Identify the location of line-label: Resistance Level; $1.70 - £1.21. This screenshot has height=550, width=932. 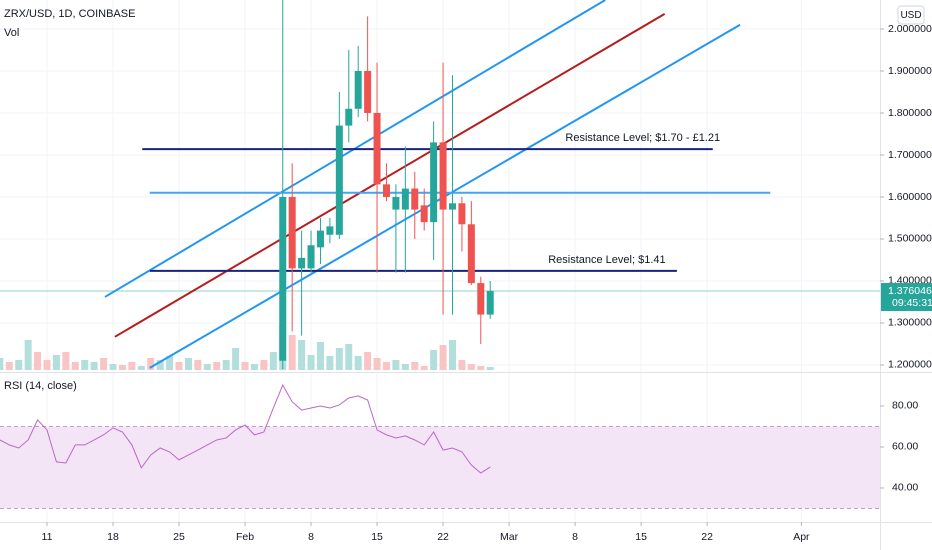
(642, 138).